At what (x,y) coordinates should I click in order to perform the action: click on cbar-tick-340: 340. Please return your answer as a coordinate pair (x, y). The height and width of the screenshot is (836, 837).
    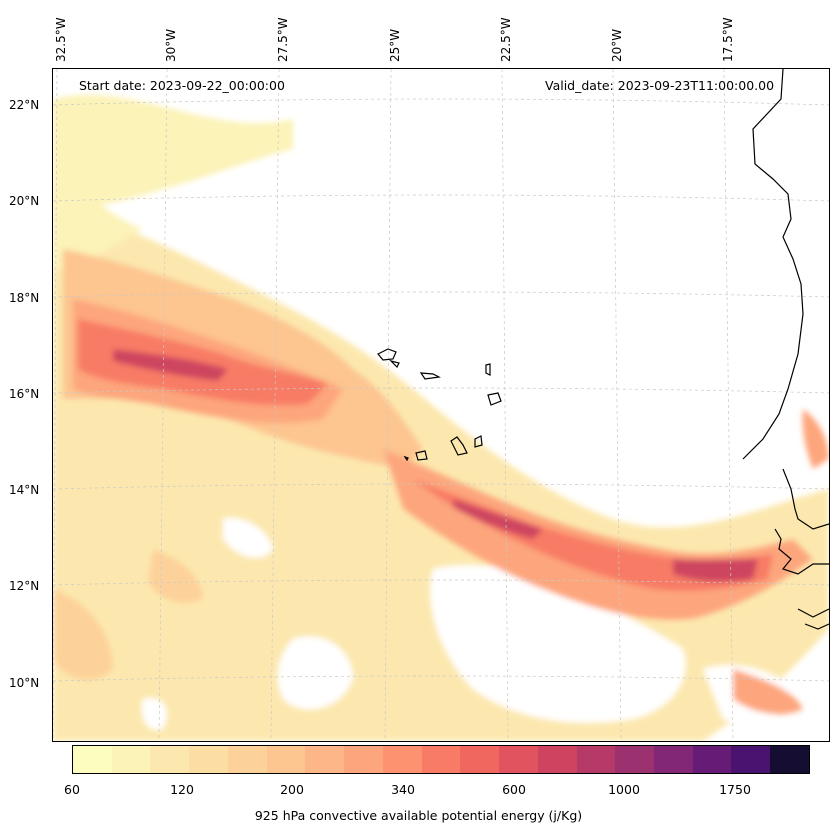
    Looking at the image, I should click on (403, 789).